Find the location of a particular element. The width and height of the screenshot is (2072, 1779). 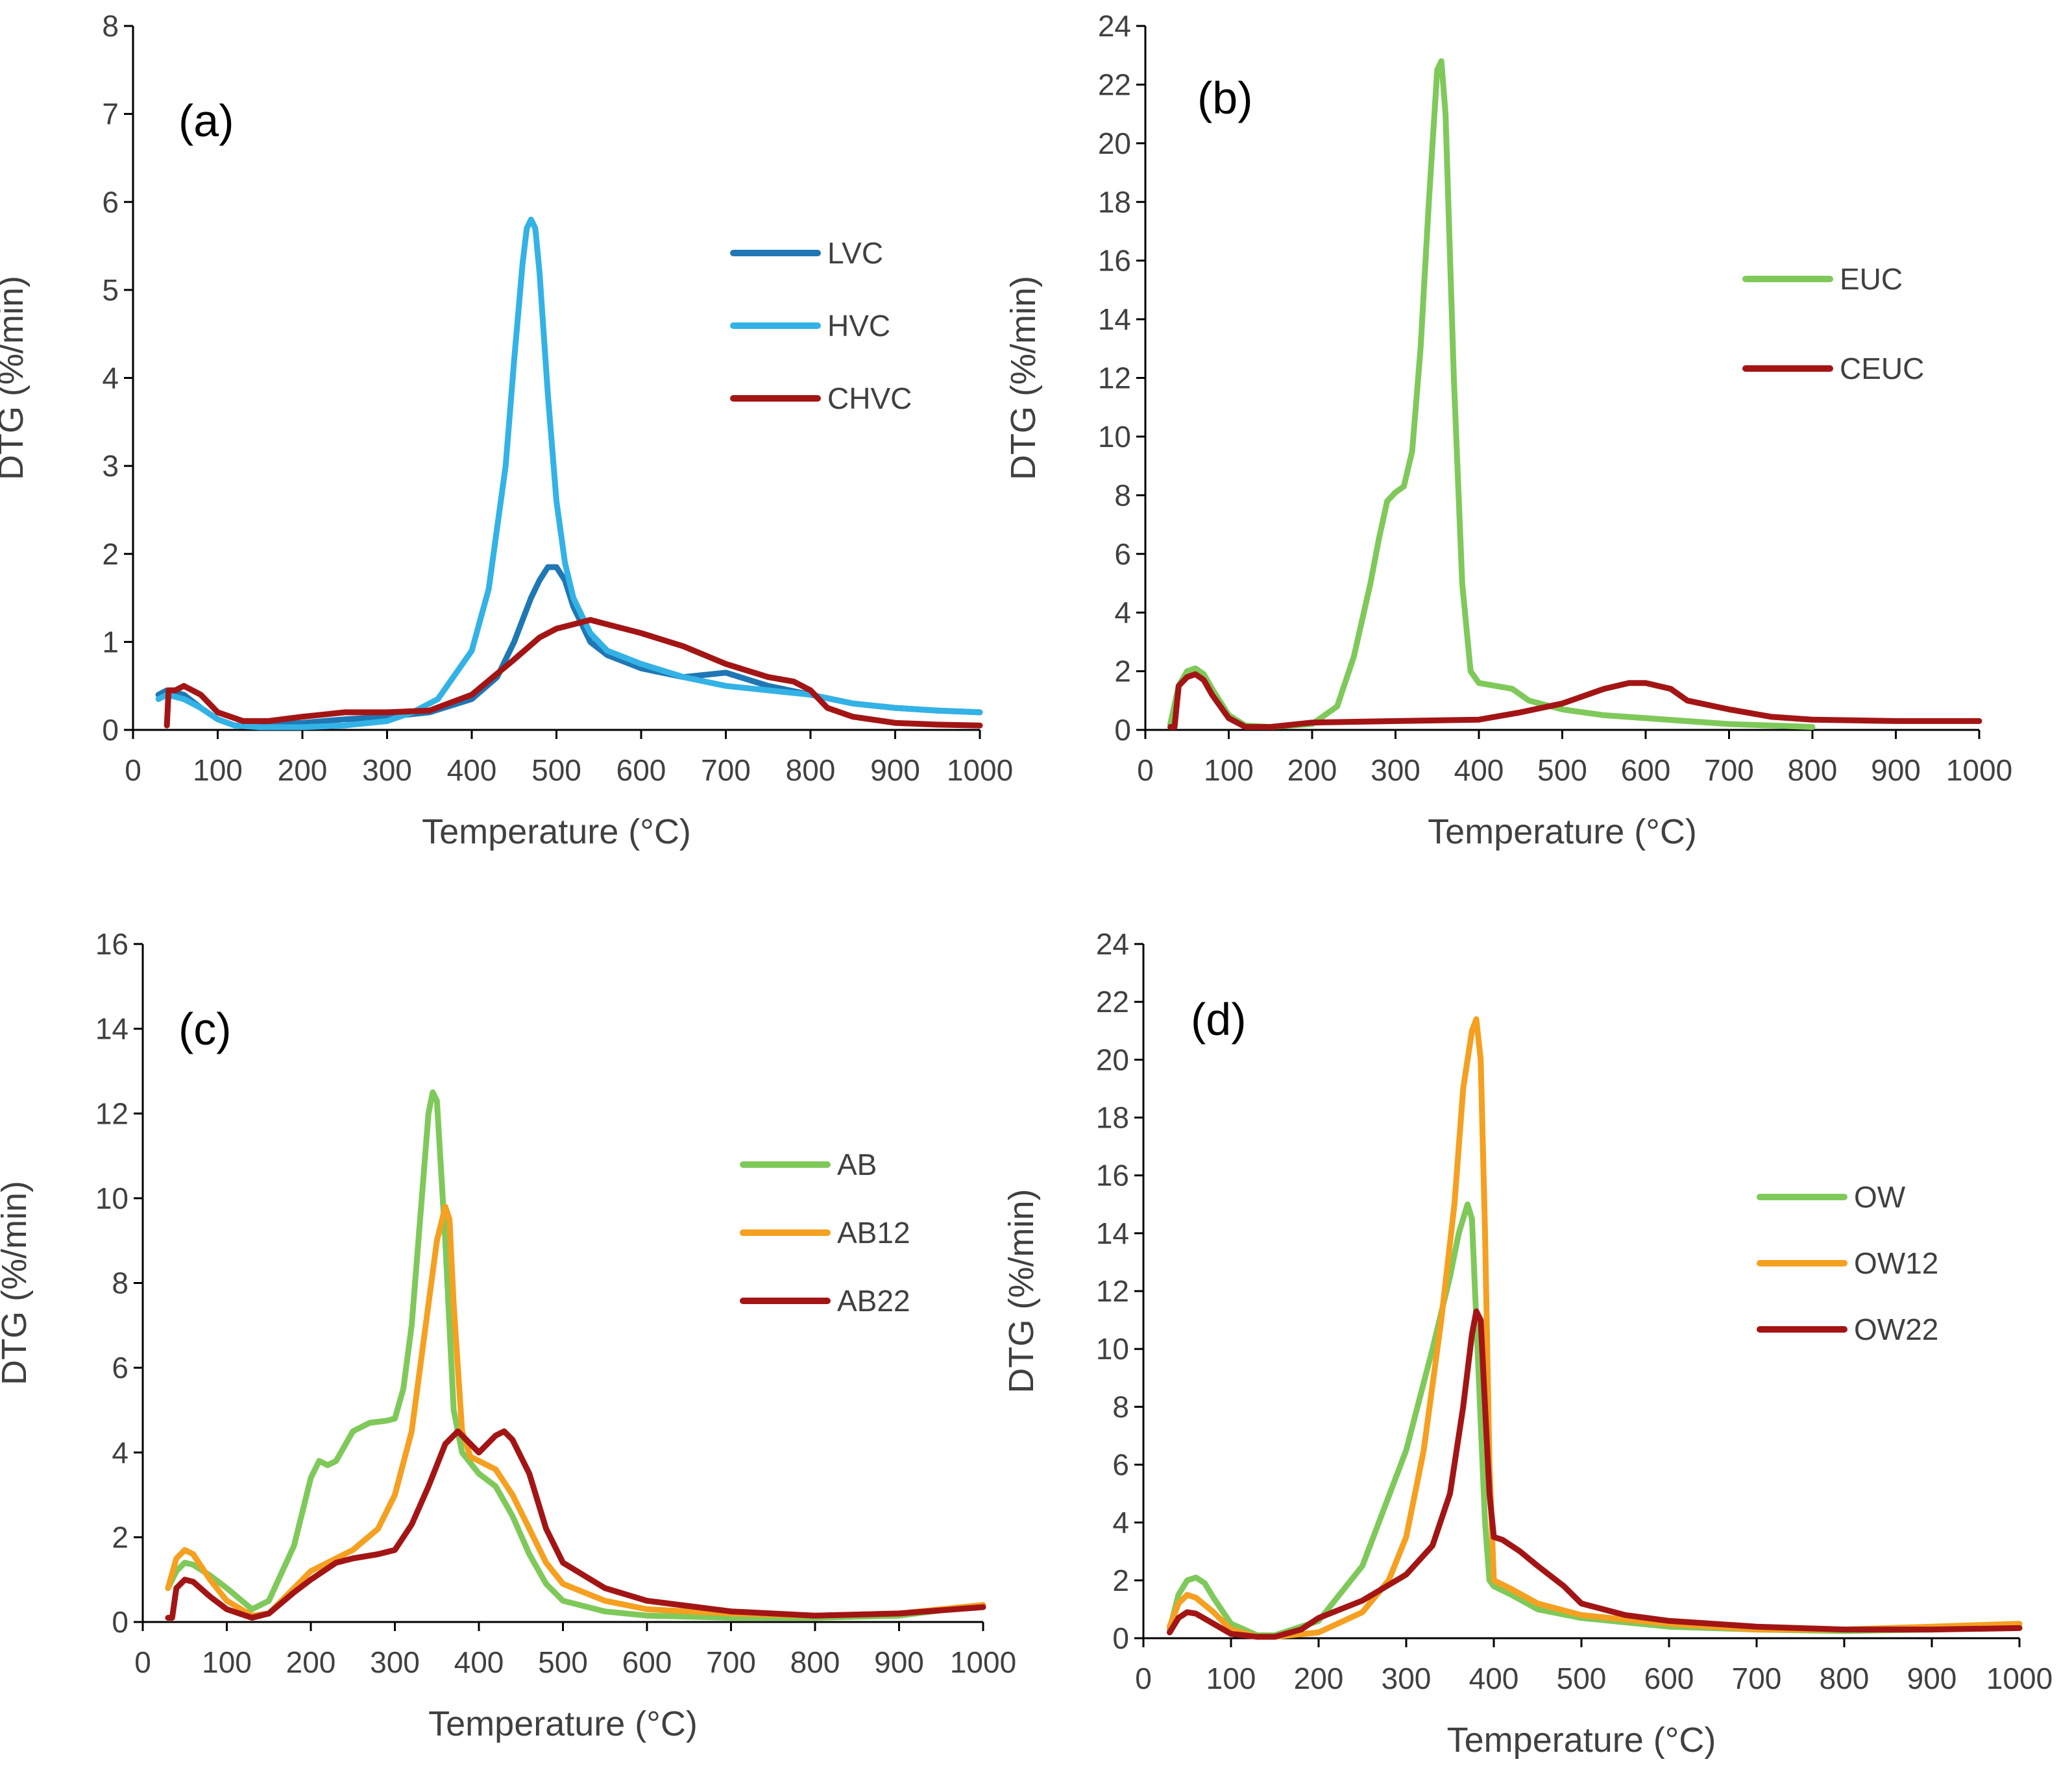

series-line-hvc is located at coordinates (569, 473).